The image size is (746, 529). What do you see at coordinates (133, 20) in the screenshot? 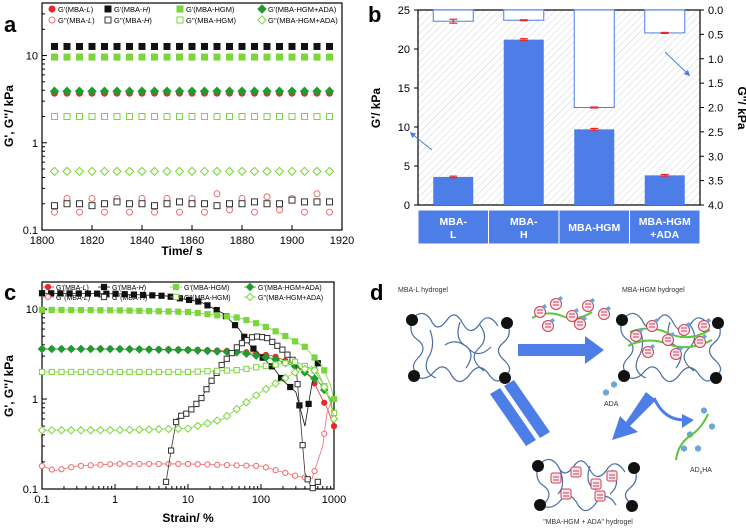
I see `legend-label-a: G''(MBA-H)` at bounding box center [133, 20].